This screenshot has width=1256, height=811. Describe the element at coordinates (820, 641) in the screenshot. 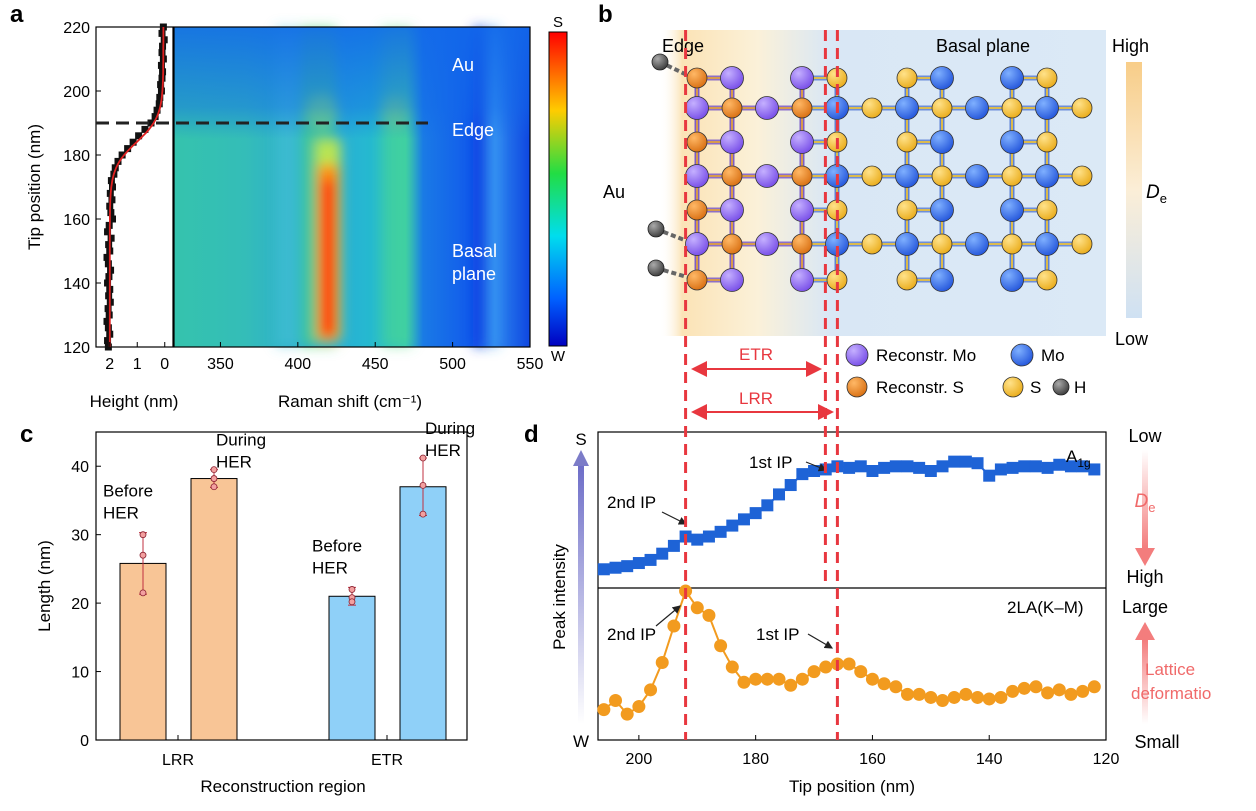

I see `2la-1st-ip-arrow` at that location.